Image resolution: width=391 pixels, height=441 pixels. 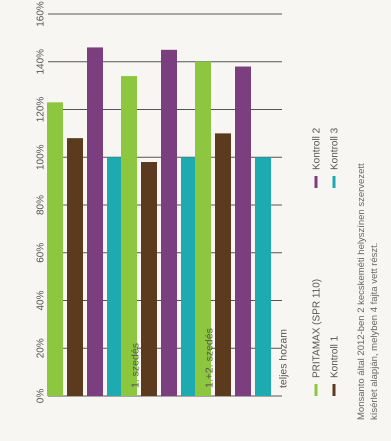 I want to click on category-label: teljes hozam, so click(x=284, y=358).